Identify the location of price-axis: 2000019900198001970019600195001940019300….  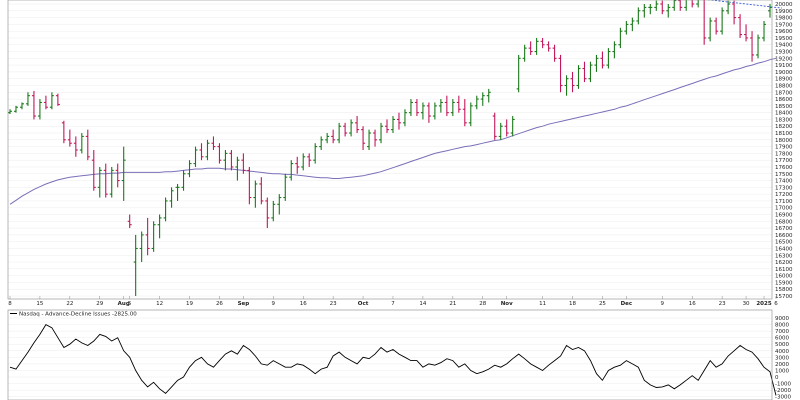
(784, 151).